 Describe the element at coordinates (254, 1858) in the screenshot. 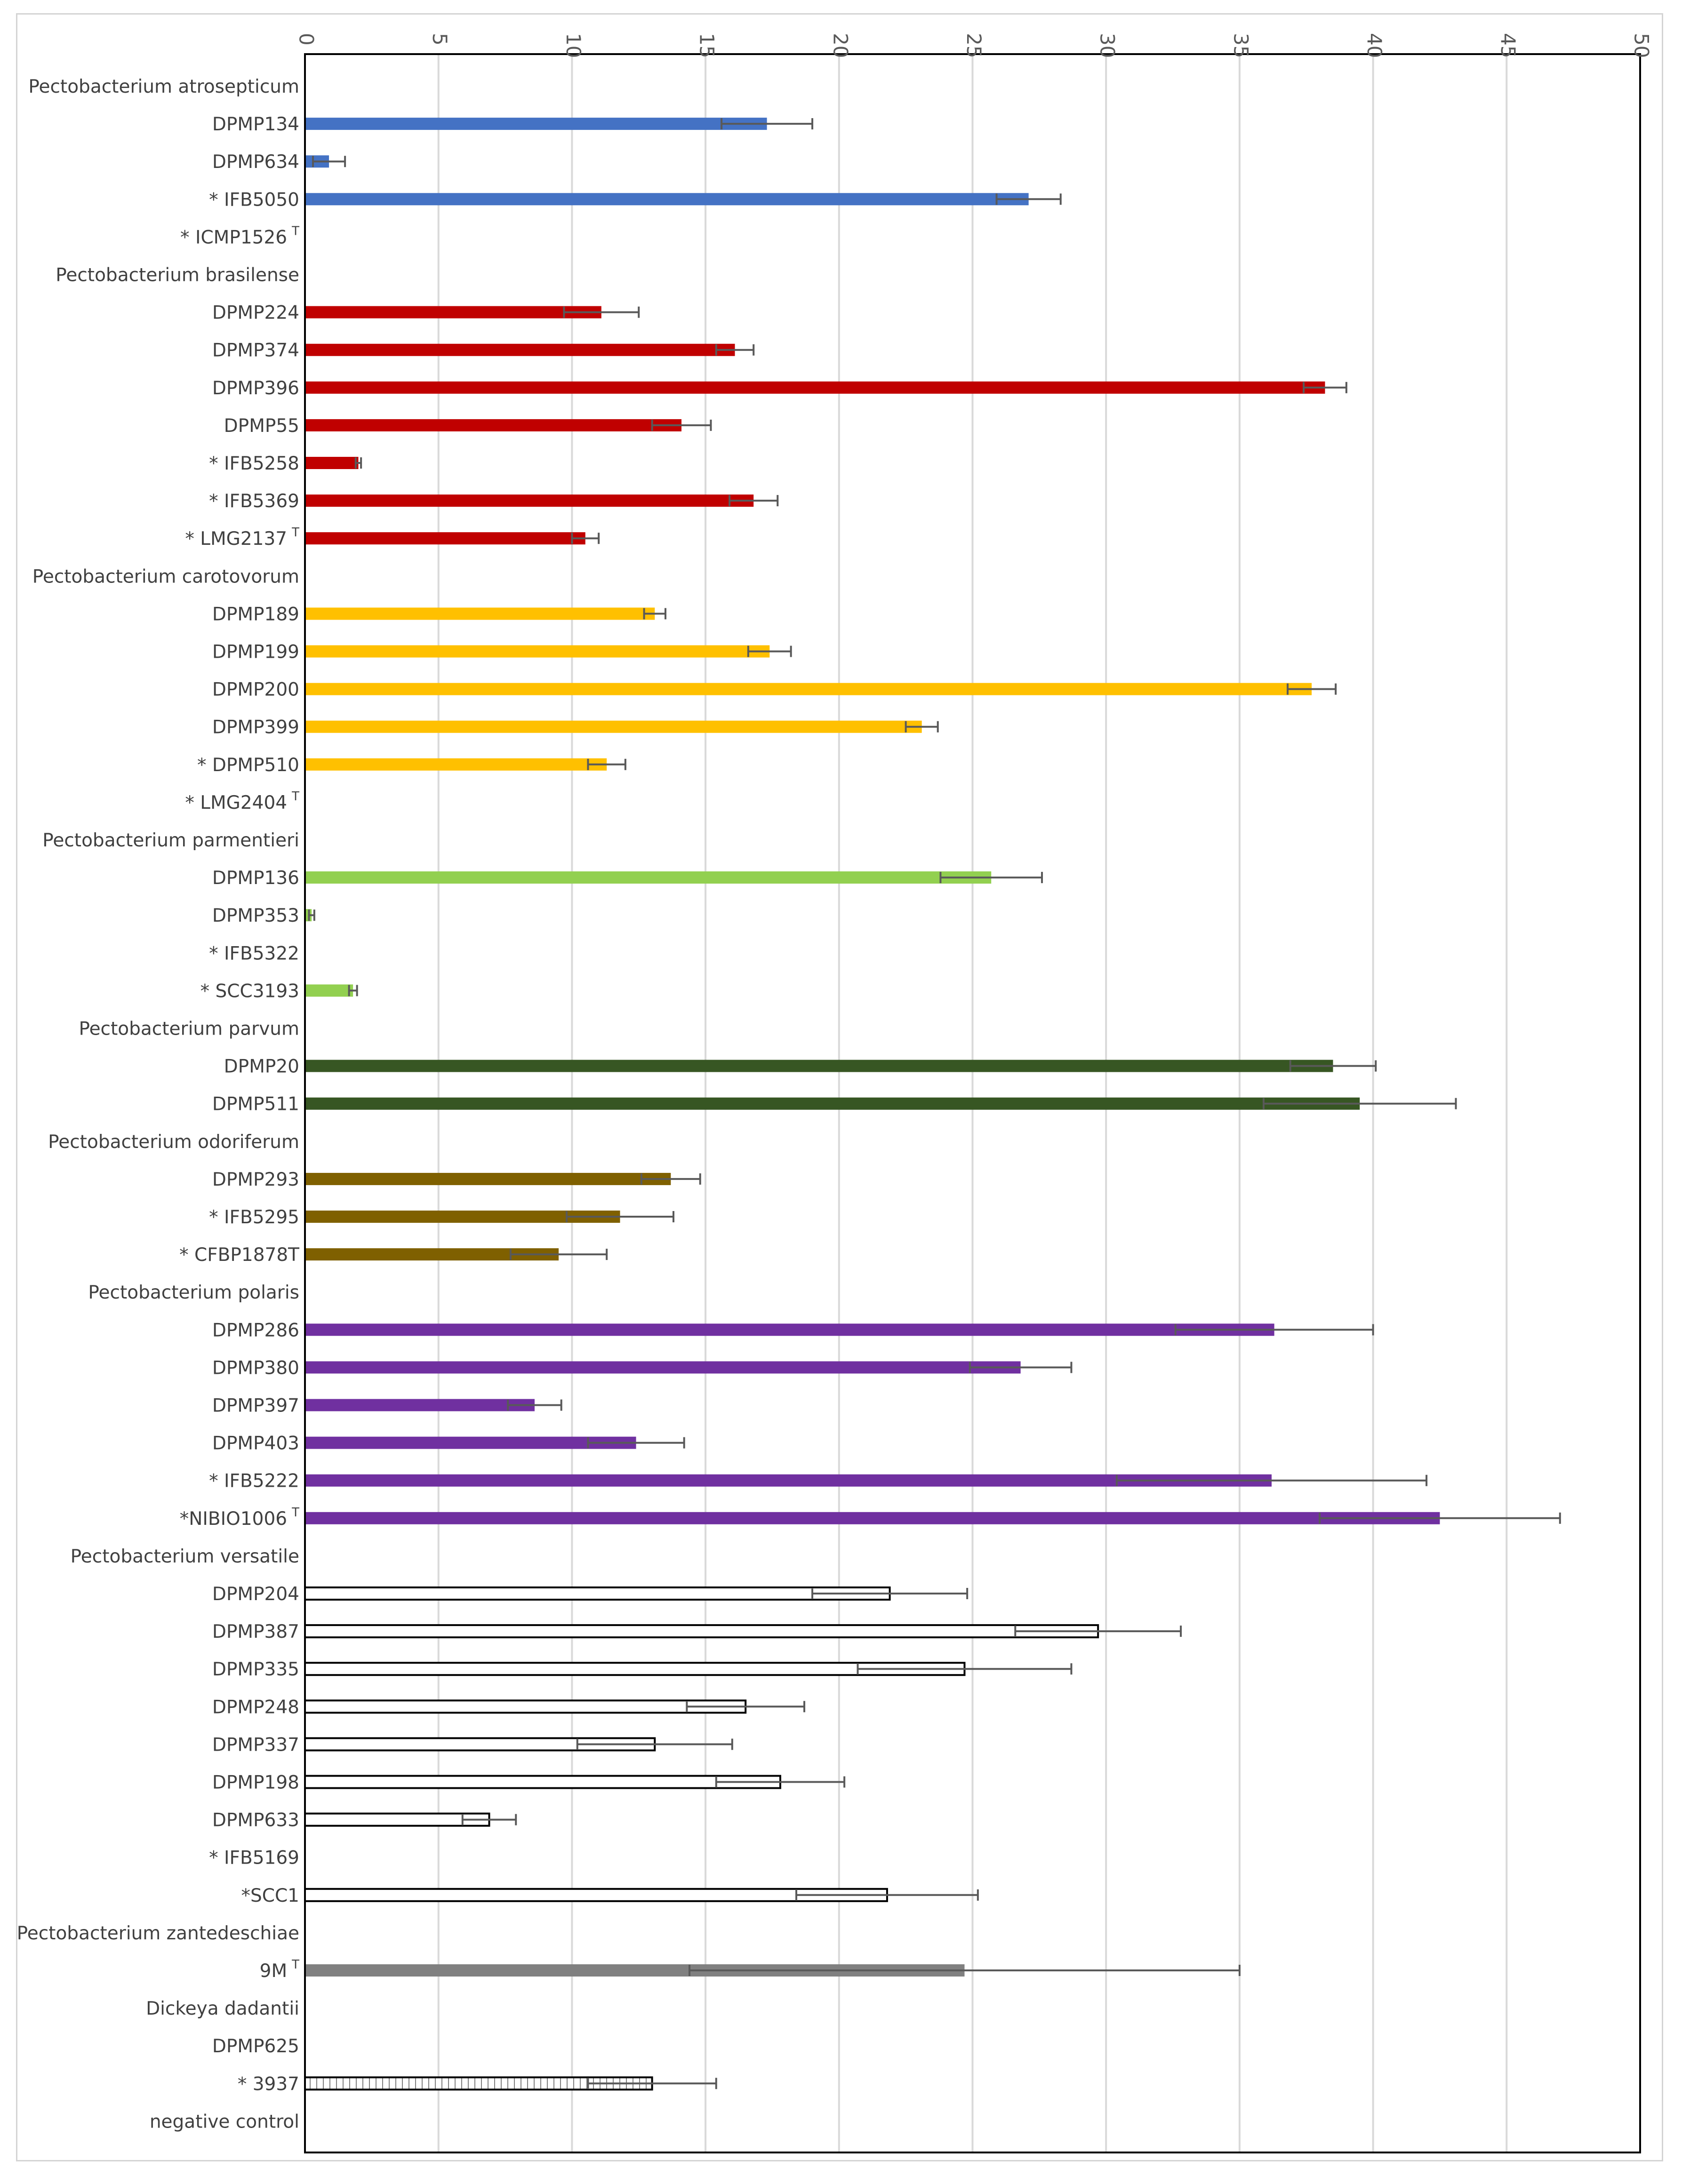

I see `category-label: * IFB5169` at that location.